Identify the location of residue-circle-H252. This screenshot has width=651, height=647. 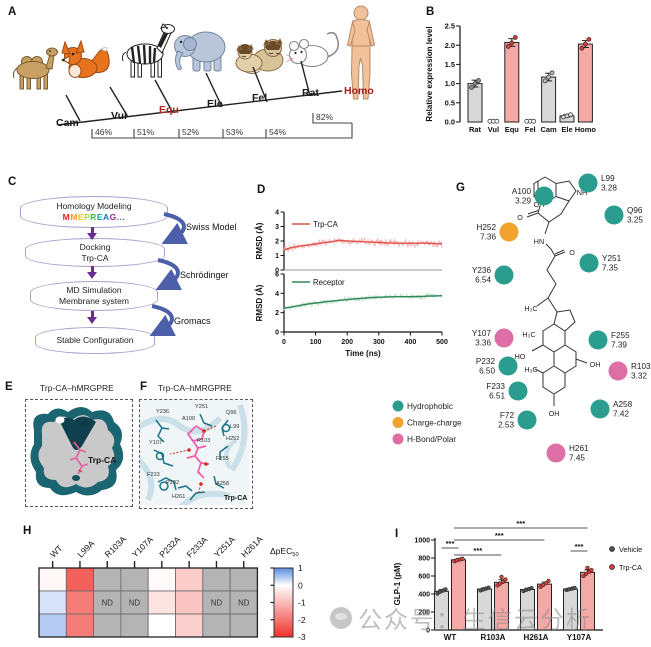
(509, 232).